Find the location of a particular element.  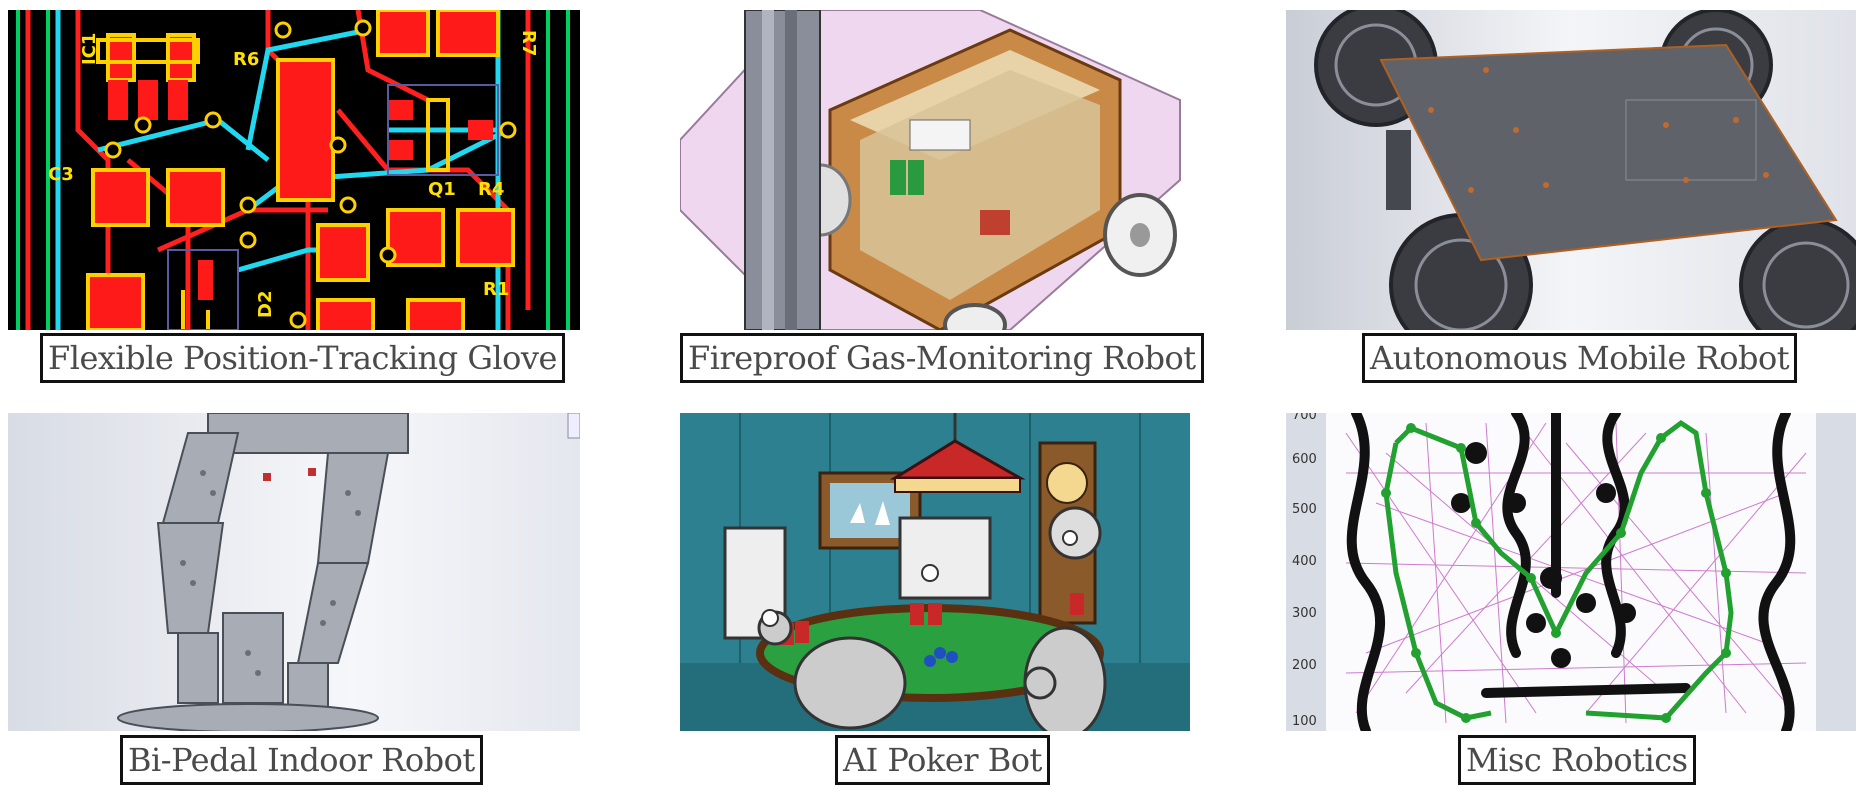

project-card-poker: AI Poker Bot is located at coordinates (935, 603).